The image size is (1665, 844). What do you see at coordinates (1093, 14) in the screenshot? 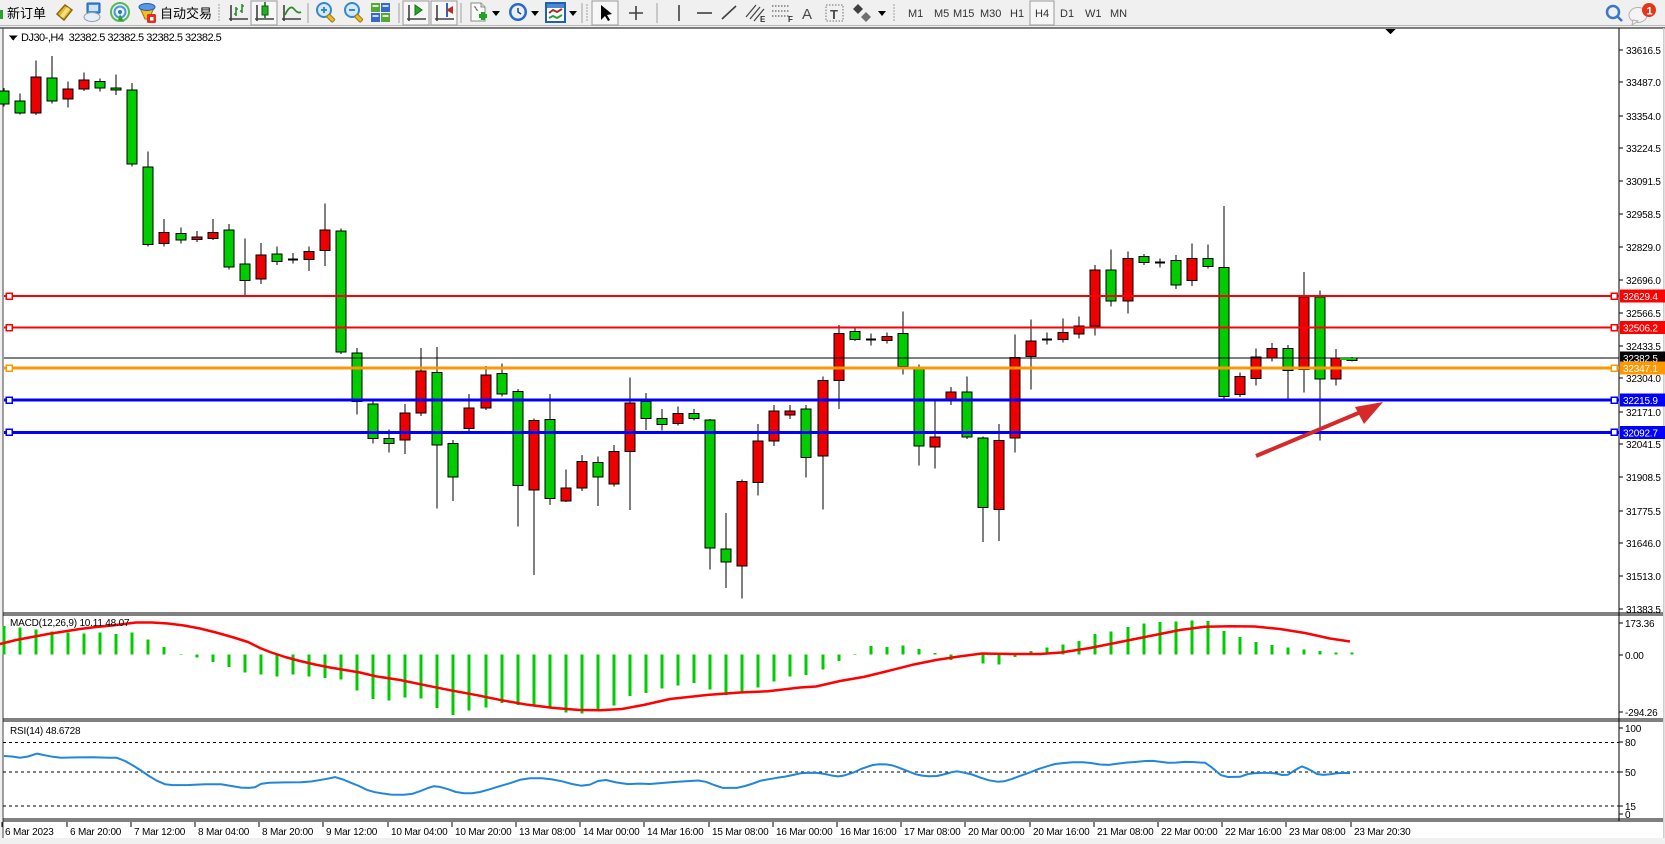
I see `svg-text: W1` at bounding box center [1093, 14].